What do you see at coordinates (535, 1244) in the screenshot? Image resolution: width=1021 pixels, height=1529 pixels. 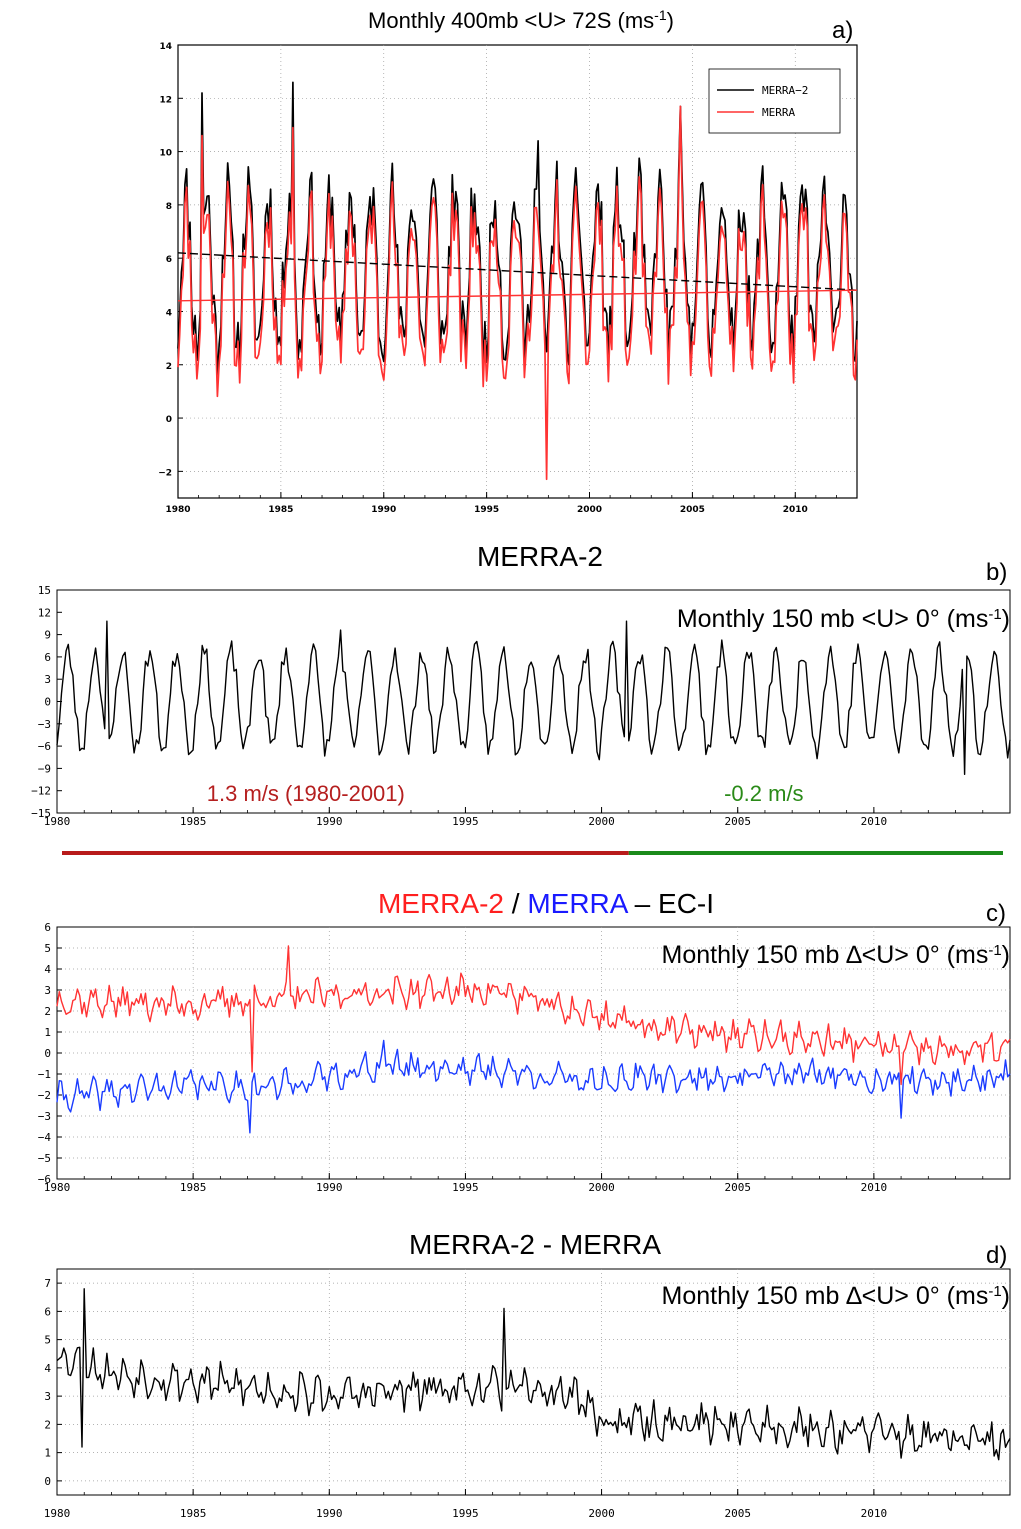 I see `panel-d-title: MERRA-2 - MERRA` at bounding box center [535, 1244].